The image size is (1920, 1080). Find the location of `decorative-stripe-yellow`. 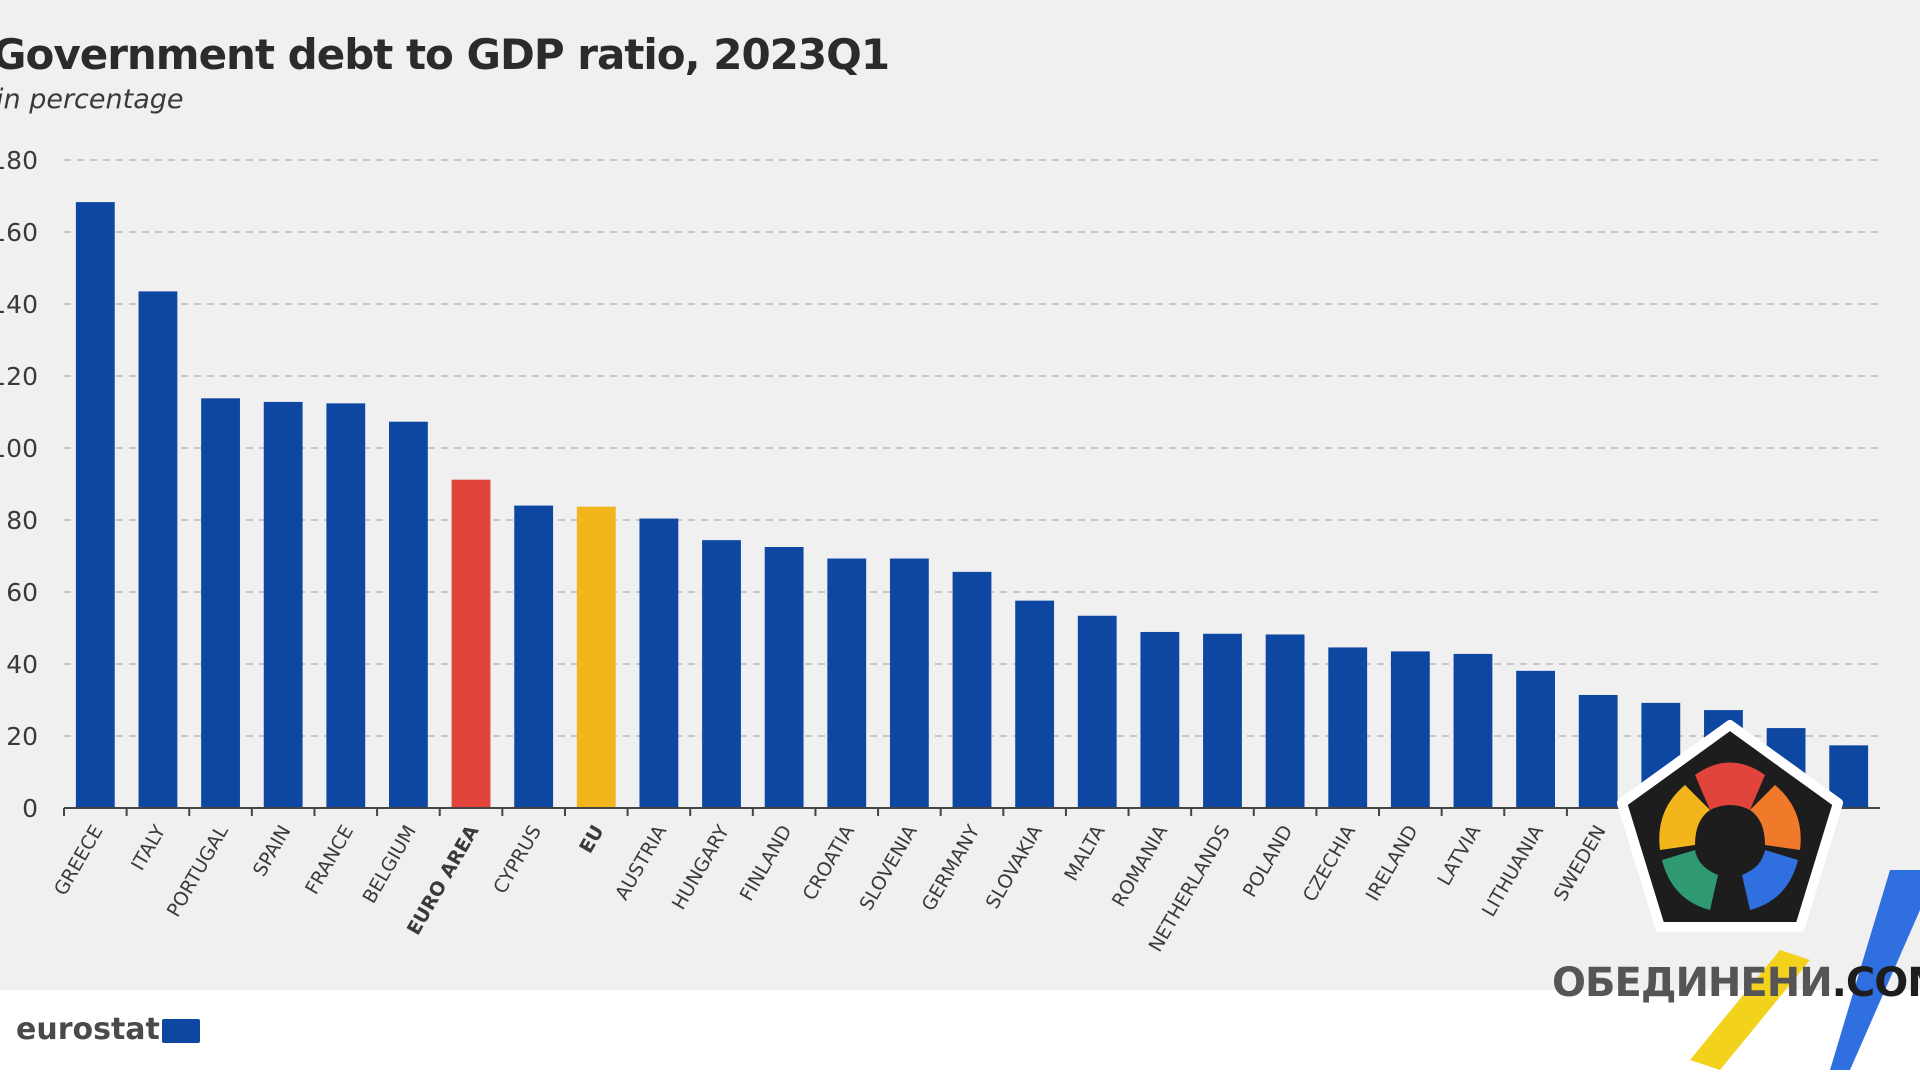

decorative-stripe-yellow is located at coordinates (1750, 1010).